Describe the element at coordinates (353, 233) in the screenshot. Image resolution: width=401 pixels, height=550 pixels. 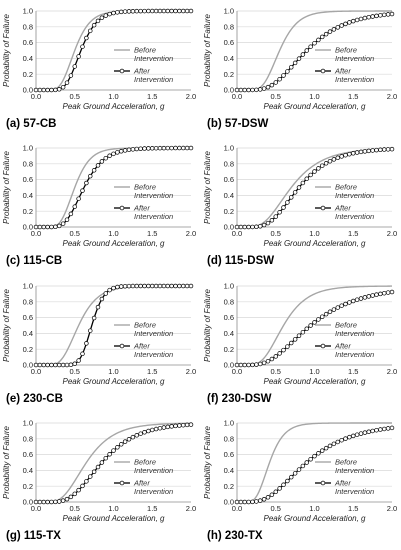
I see `x-tick-label: 1.5` at that location.